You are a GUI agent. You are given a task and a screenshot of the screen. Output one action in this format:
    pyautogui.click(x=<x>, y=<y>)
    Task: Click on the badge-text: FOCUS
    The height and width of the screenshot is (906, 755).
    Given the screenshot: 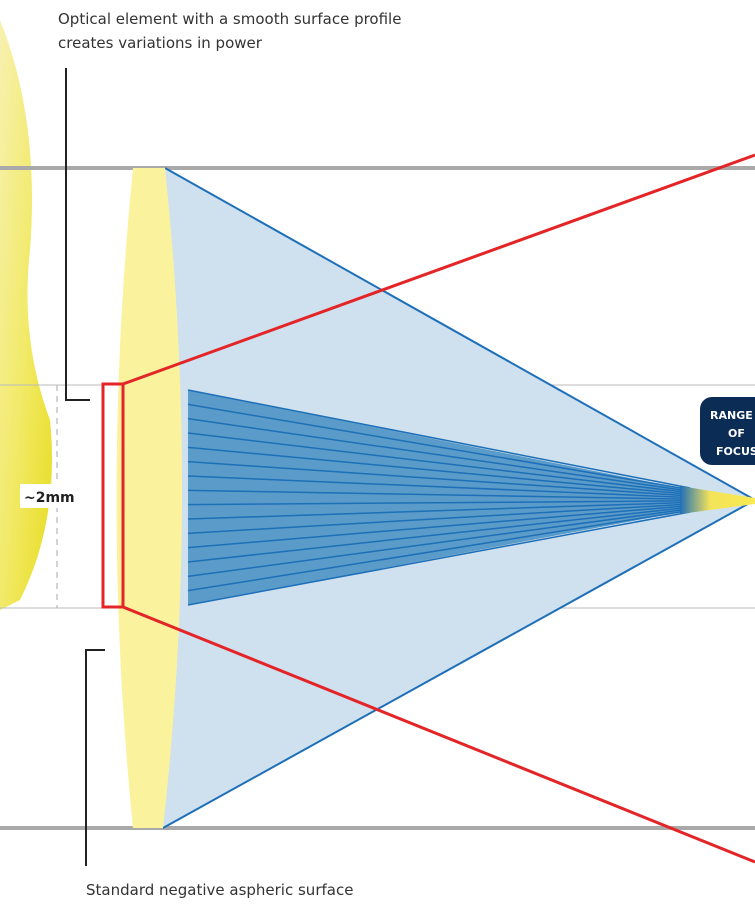 What is the action you would take?
    pyautogui.click(x=735, y=451)
    